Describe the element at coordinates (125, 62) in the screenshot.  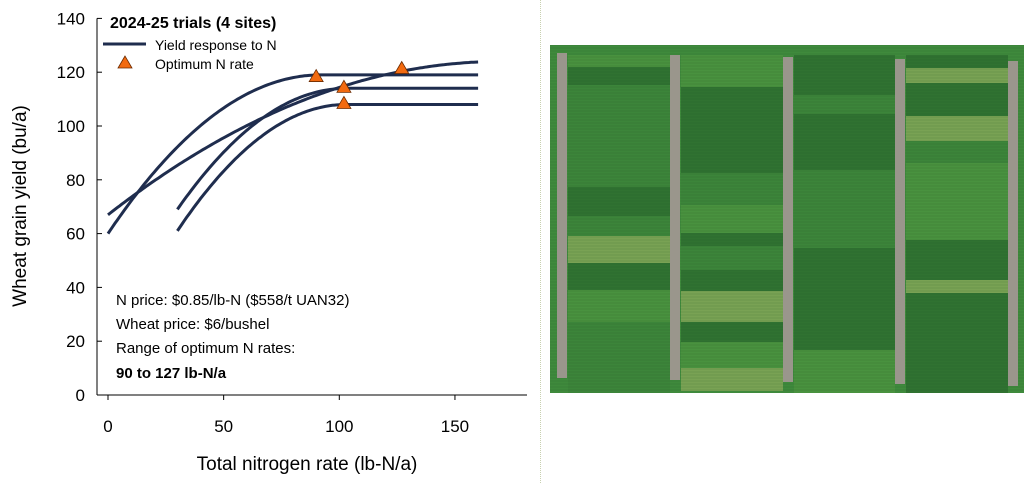
I see `legend-triangle-swatch` at that location.